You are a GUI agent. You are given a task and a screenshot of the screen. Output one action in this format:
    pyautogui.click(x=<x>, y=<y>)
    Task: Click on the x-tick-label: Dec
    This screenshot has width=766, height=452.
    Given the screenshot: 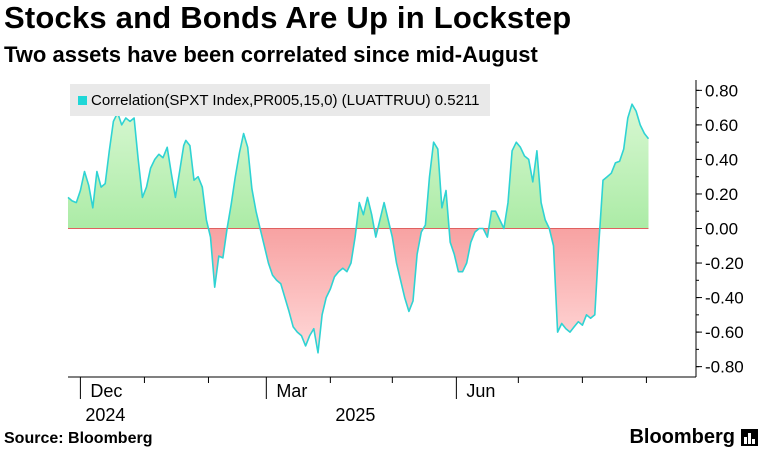 What is the action you would take?
    pyautogui.click(x=106, y=391)
    